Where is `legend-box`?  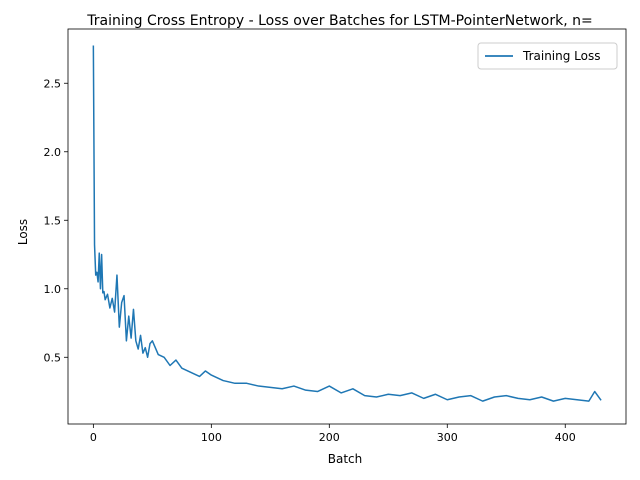 legend-box is located at coordinates (547, 56).